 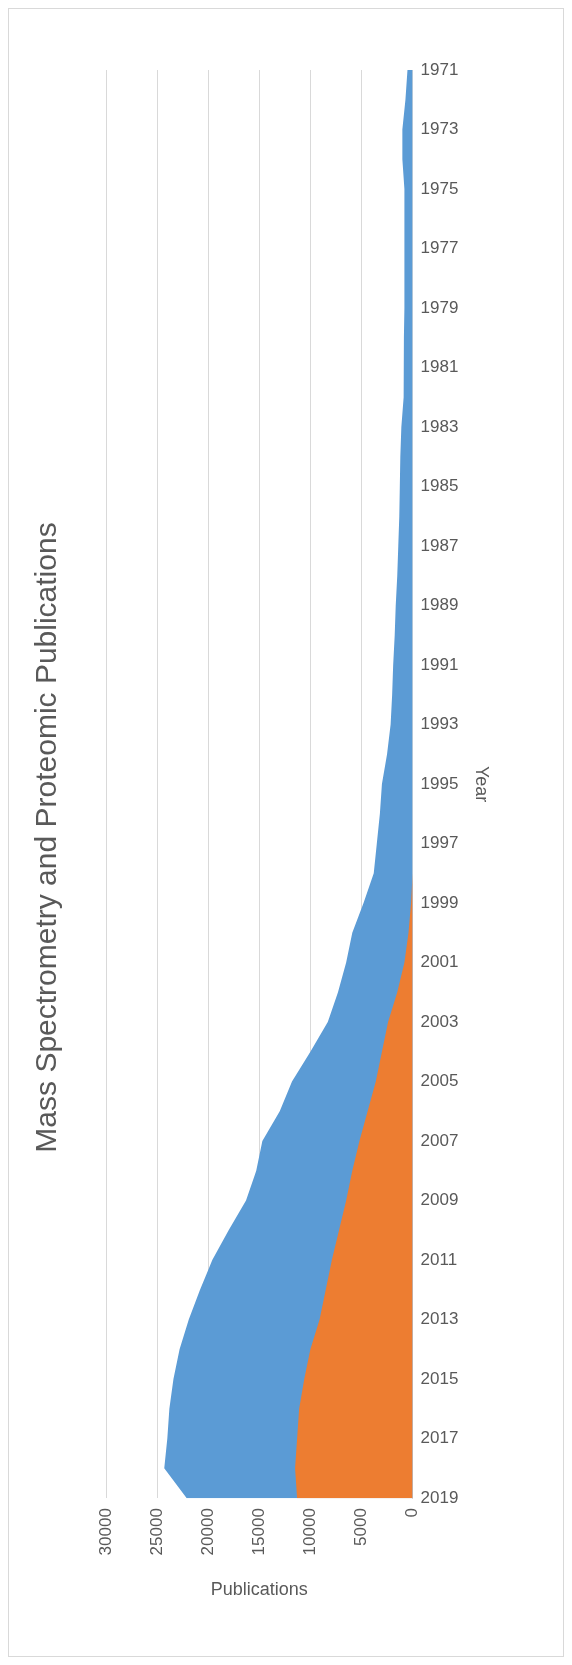 What do you see at coordinates (439, 783) in the screenshot?
I see `y-tick-label: 1995` at bounding box center [439, 783].